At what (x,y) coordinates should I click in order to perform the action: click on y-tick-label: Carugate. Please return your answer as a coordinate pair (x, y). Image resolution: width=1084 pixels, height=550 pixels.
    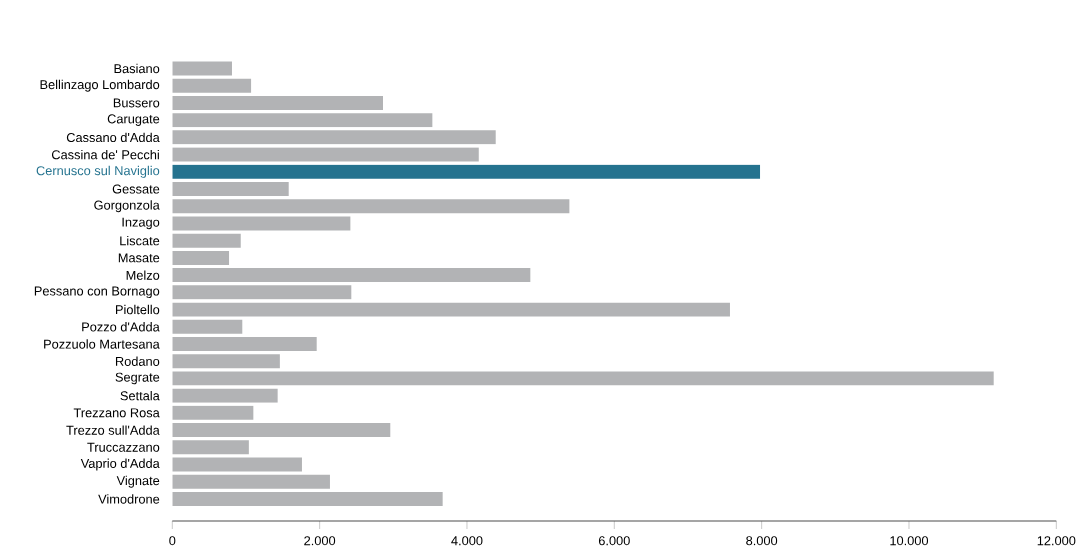
    Looking at the image, I should click on (133, 120).